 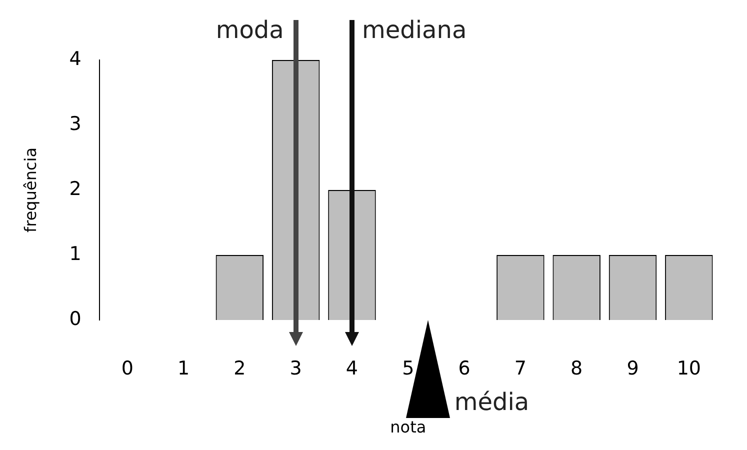 What do you see at coordinates (75, 59) in the screenshot?
I see `y-tick-label: 4` at bounding box center [75, 59].